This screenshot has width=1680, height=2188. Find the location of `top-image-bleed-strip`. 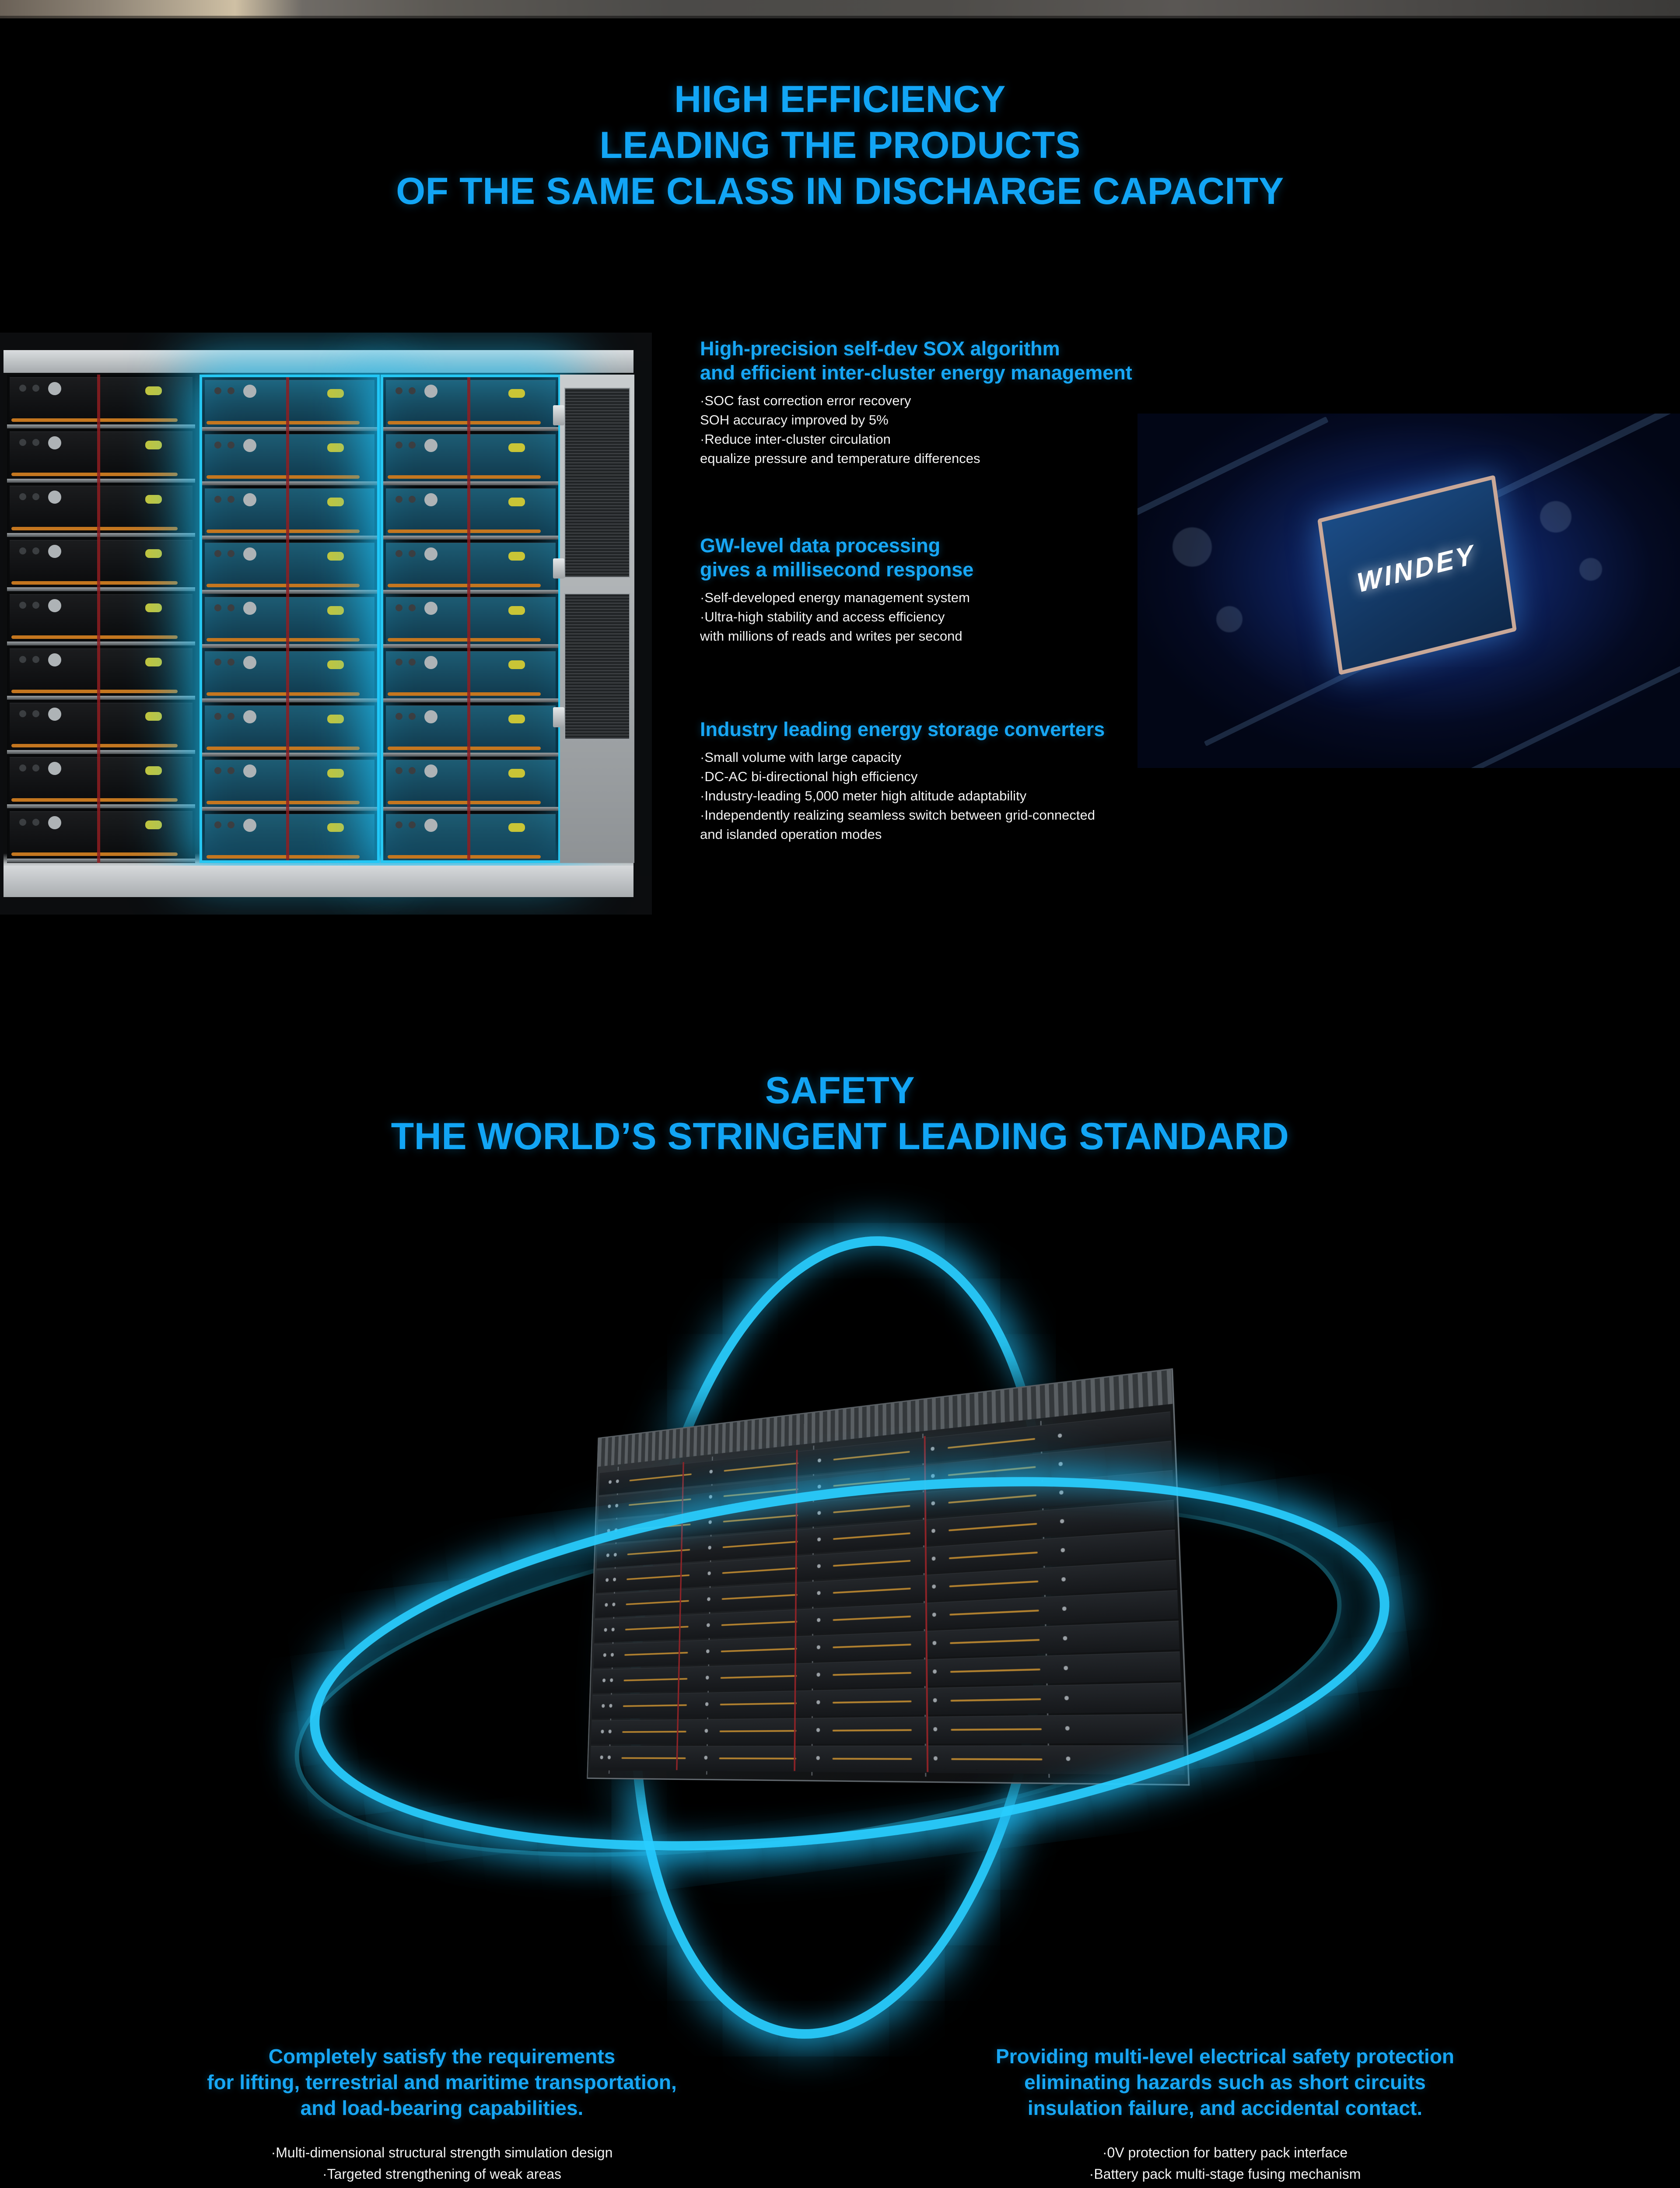

top-image-bleed-strip is located at coordinates (840, 9).